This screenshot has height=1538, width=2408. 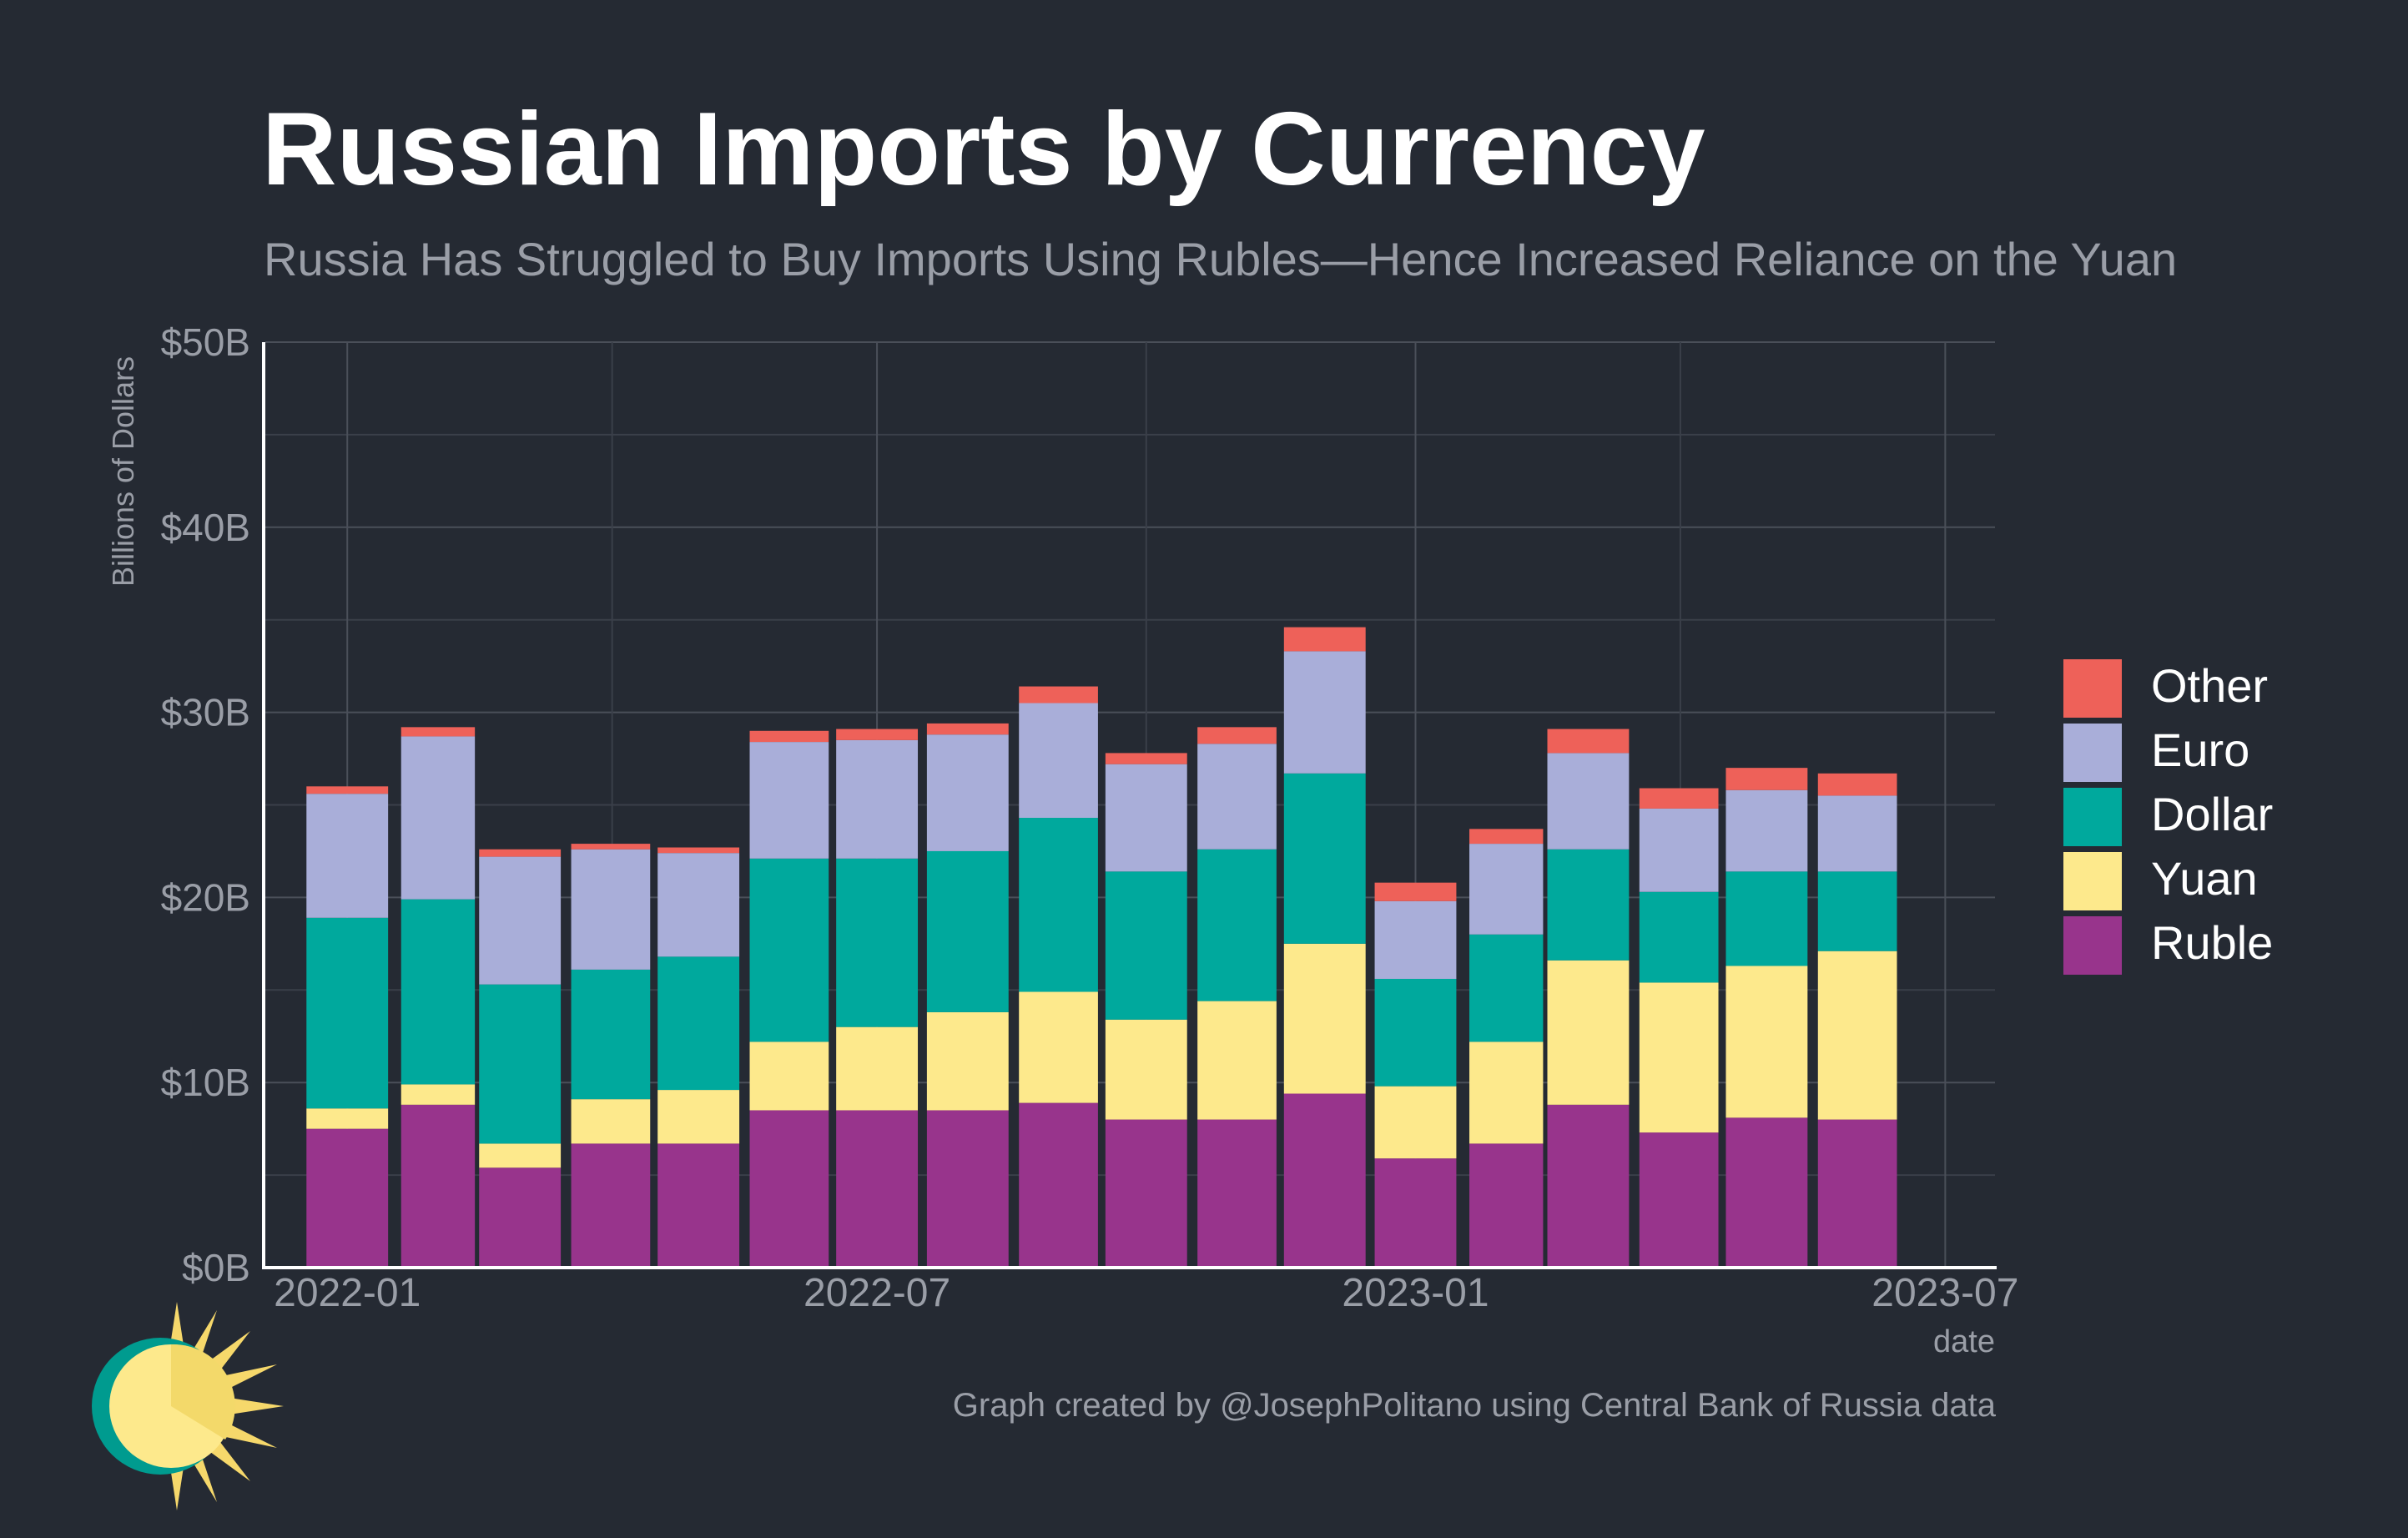 I want to click on y-tick-label: $40B, so click(x=205, y=527).